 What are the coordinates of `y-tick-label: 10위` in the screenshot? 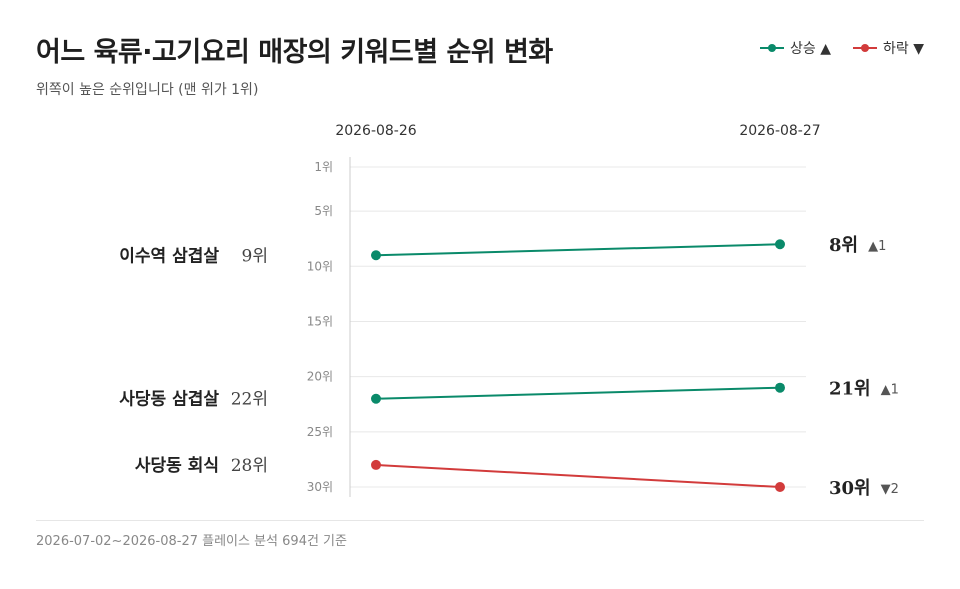 It's located at (320, 266).